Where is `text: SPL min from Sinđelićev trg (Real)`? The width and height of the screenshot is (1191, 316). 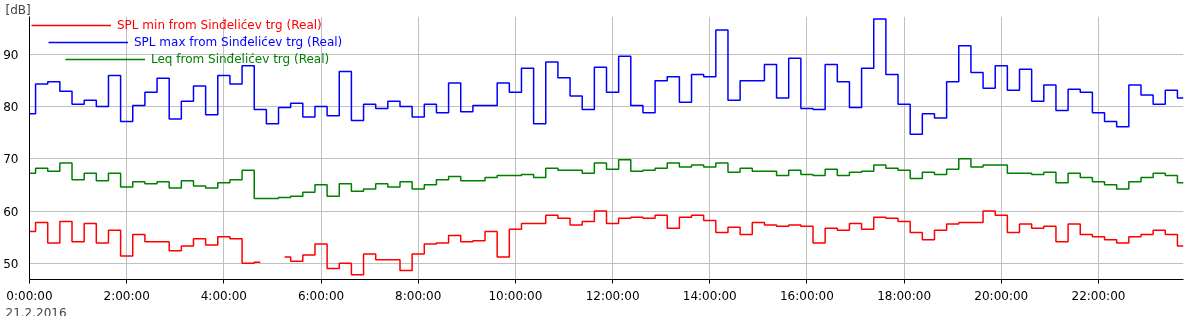
text: SPL min from Sinđelićev trg (Real) is located at coordinates (219, 25).